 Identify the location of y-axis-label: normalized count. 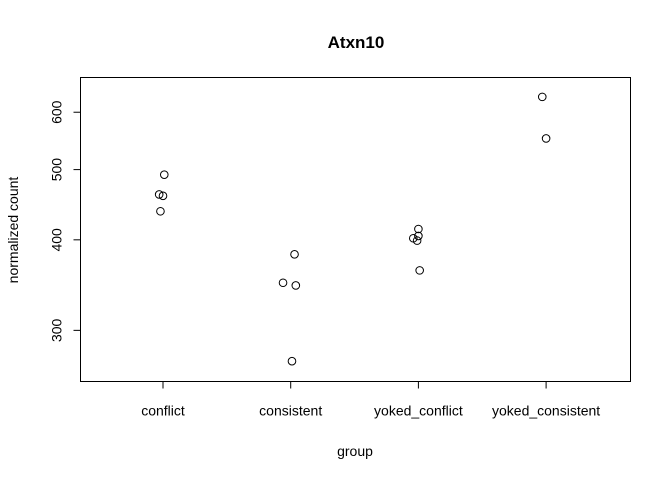
(13, 230).